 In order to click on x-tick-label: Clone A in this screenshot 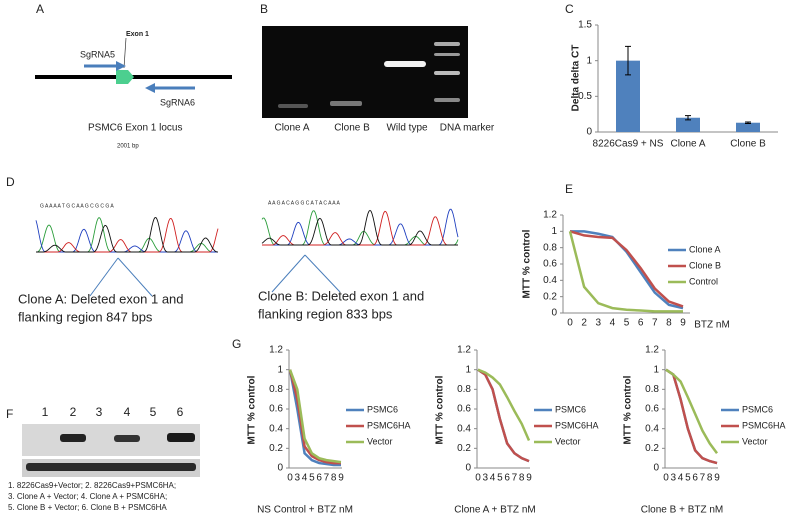, I will do `click(687, 144)`.